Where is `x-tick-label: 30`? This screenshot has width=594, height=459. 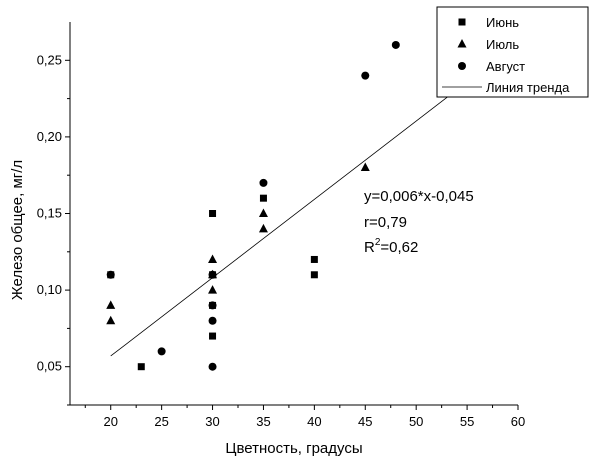 x-tick-label: 30 is located at coordinates (212, 421).